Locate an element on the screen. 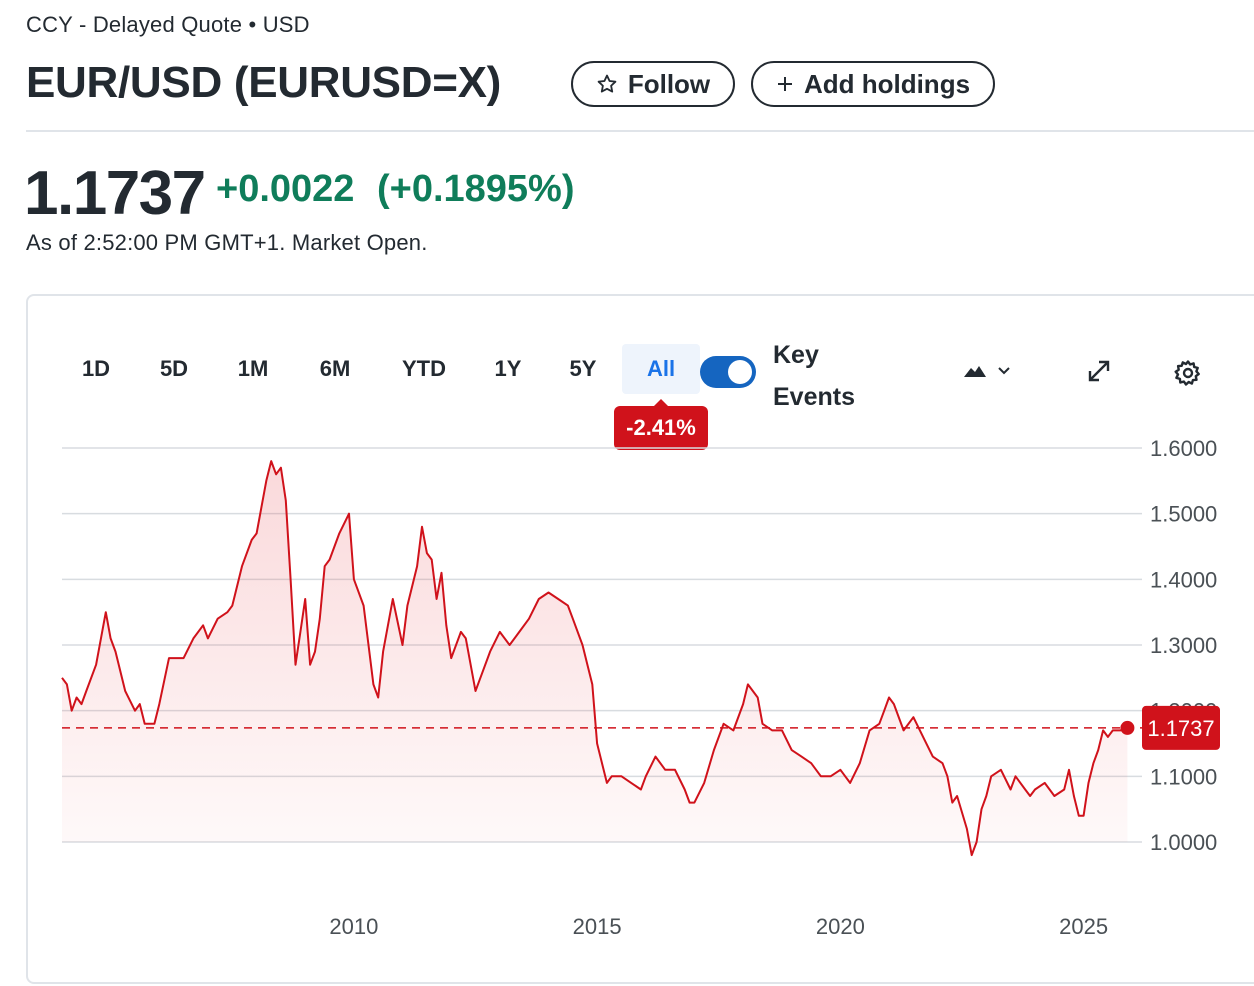 Image resolution: width=1254 pixels, height=986 pixels. follow-button: Follow is located at coordinates (653, 84).